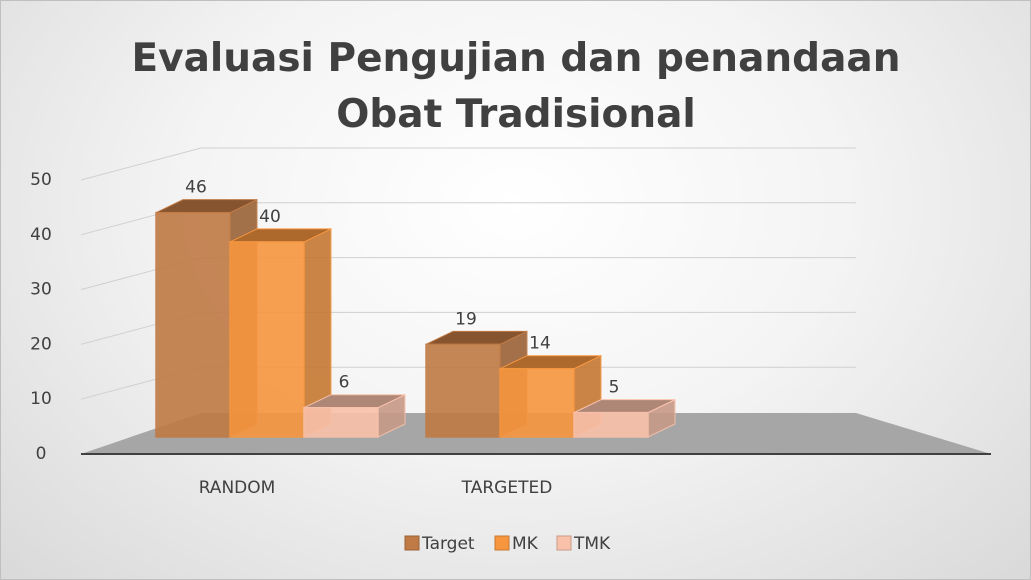  What do you see at coordinates (196, 188) in the screenshot?
I see `data-label: 46` at bounding box center [196, 188].